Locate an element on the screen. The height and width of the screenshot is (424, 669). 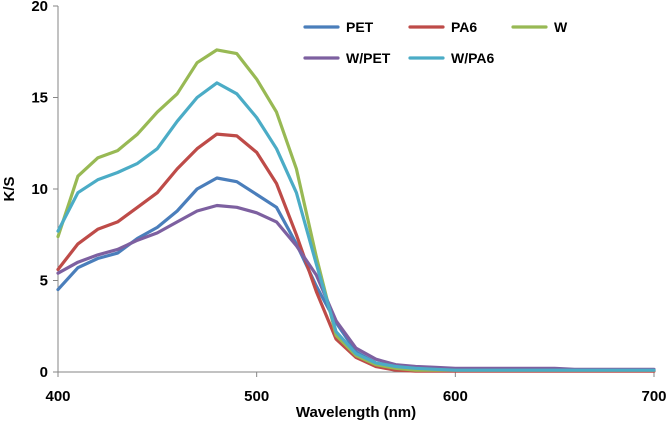
y-tick-label: 5 is located at coordinates (44, 281).